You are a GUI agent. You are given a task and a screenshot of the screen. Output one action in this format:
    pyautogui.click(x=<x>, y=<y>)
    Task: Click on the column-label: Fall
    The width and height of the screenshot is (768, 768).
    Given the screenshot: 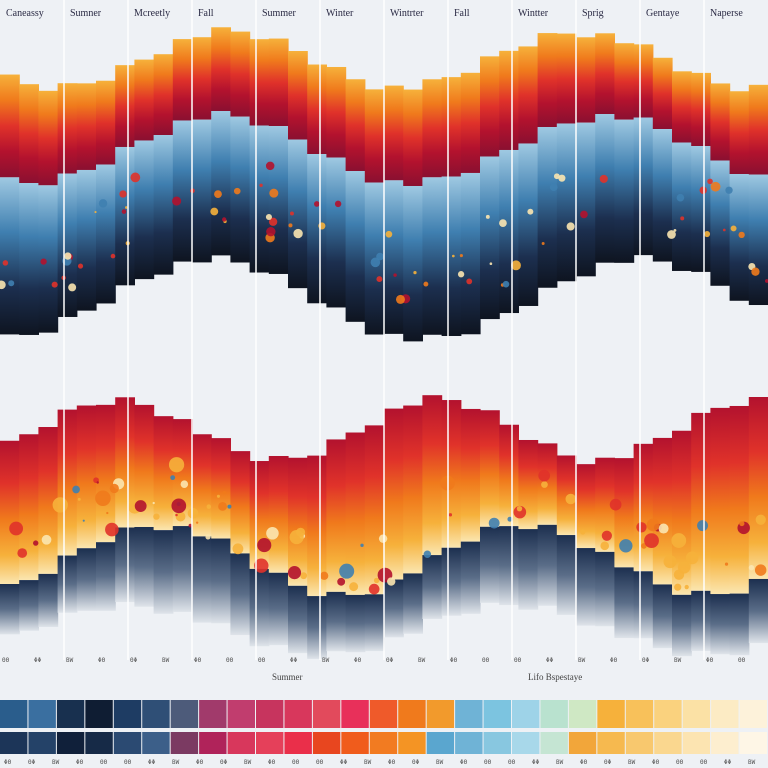 What is the action you would take?
    pyautogui.click(x=206, y=13)
    